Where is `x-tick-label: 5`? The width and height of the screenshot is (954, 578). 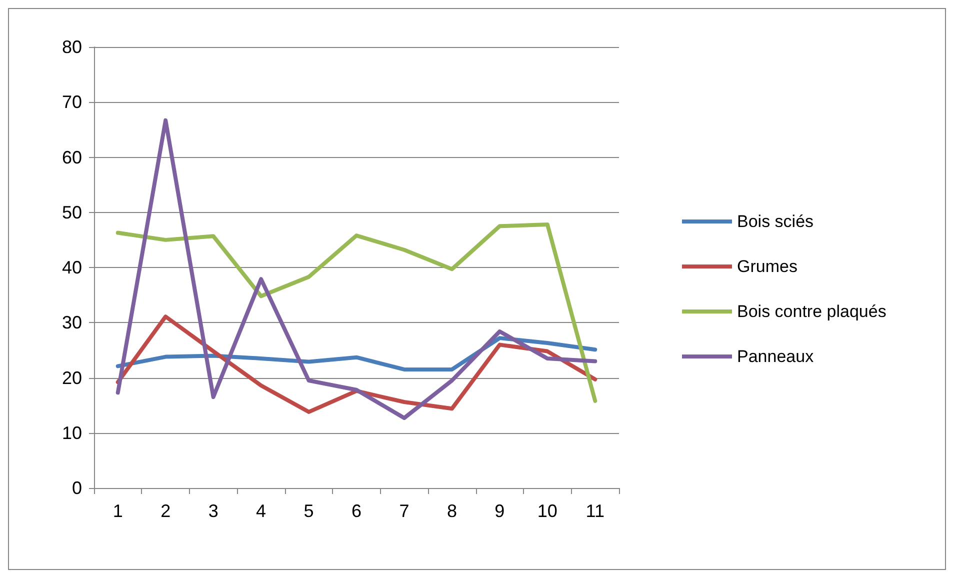
x-tick-label: 5 is located at coordinates (309, 511).